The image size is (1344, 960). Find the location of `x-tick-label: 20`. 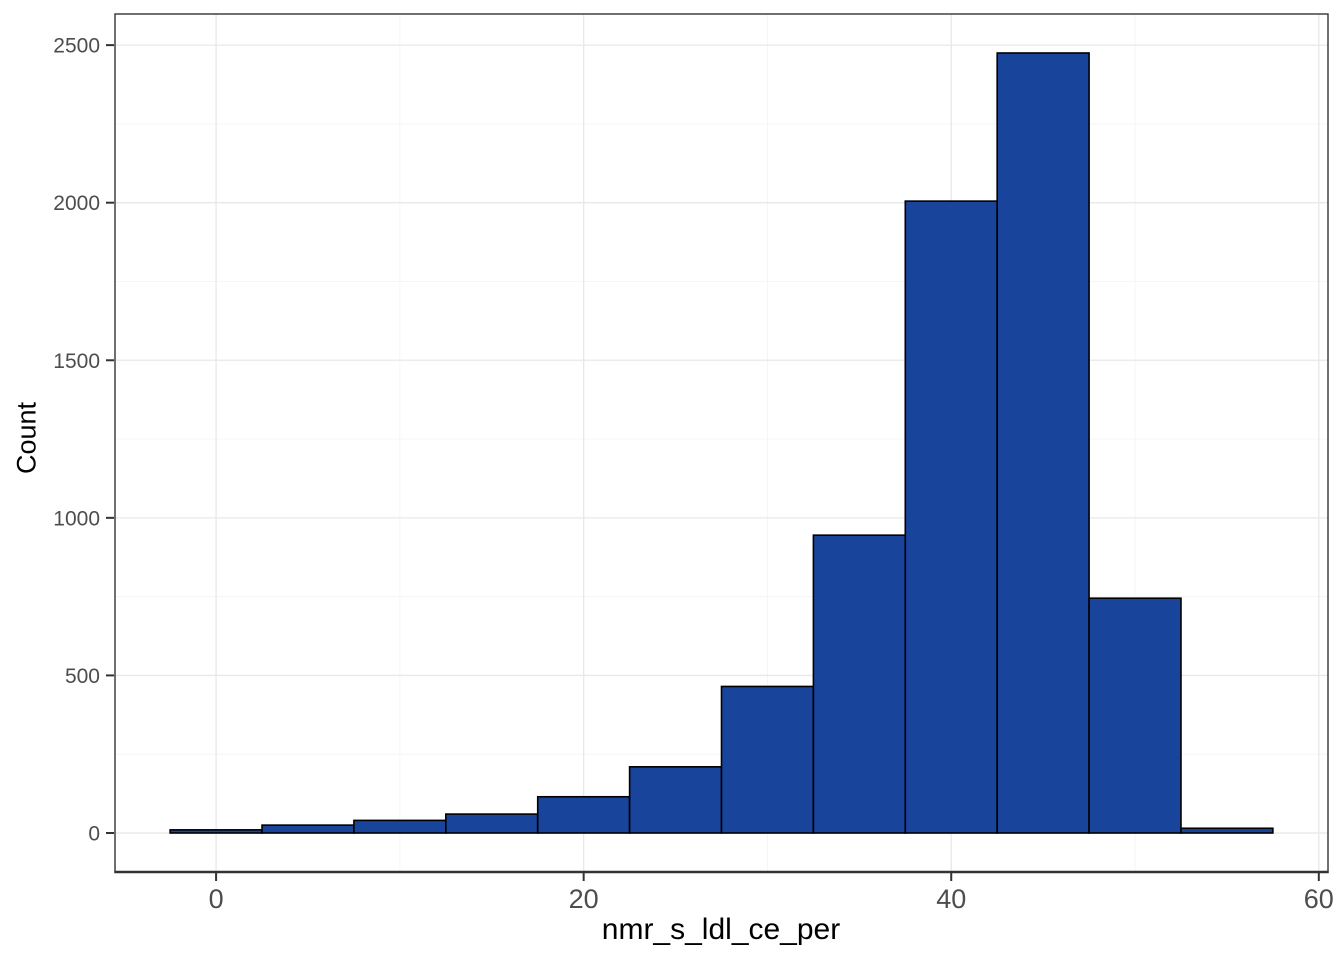

x-tick-label: 20 is located at coordinates (584, 899).